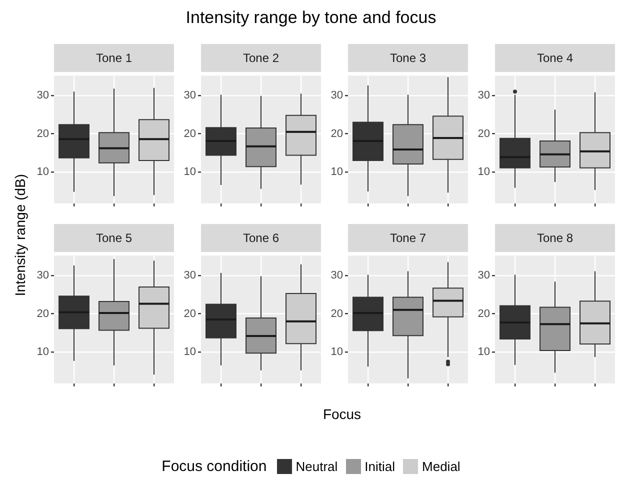 This screenshot has width=622, height=480. Describe the element at coordinates (20, 235) in the screenshot. I see `y-axis-title: Intensity range (dB)` at that location.